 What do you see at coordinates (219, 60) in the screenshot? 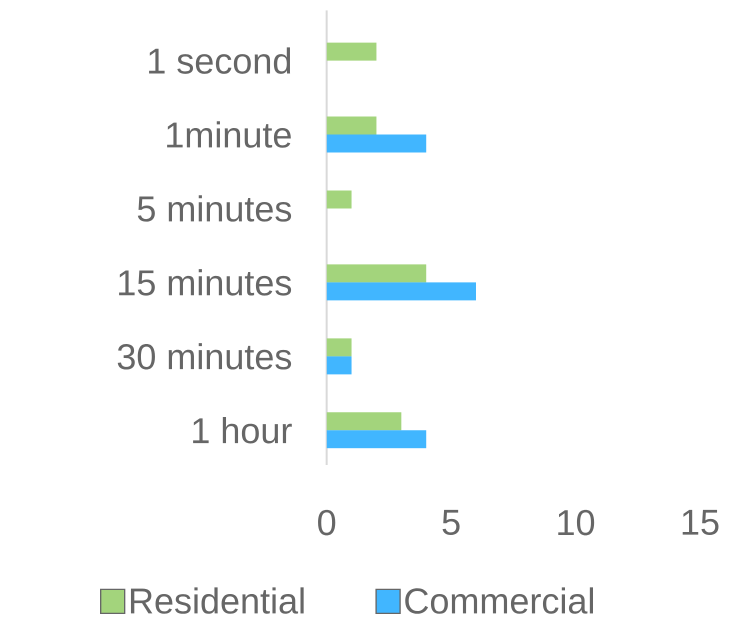
I see `y-tick-label: 1 second` at bounding box center [219, 60].